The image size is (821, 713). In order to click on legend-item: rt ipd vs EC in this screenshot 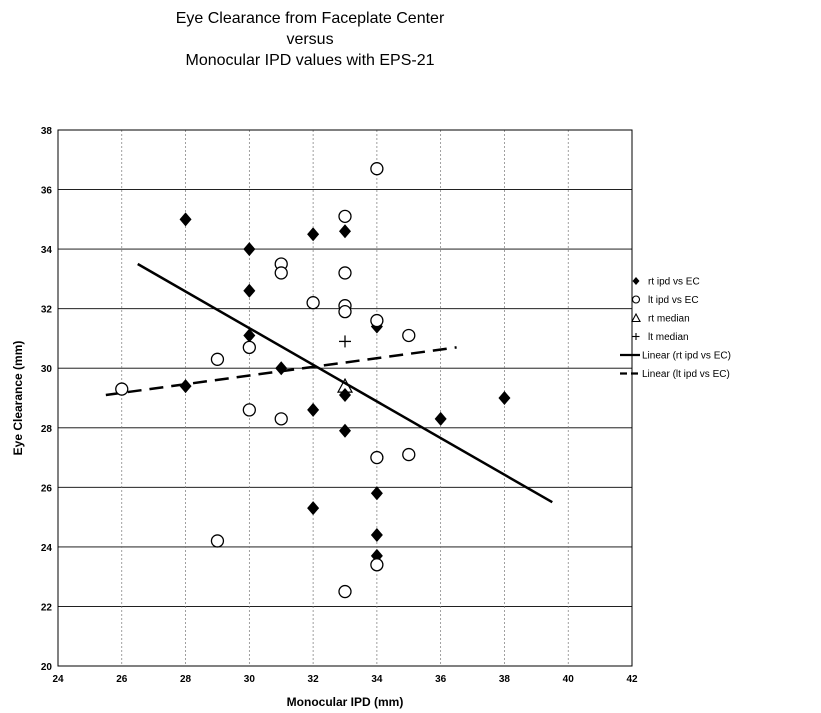, I will do `click(666, 282)`.